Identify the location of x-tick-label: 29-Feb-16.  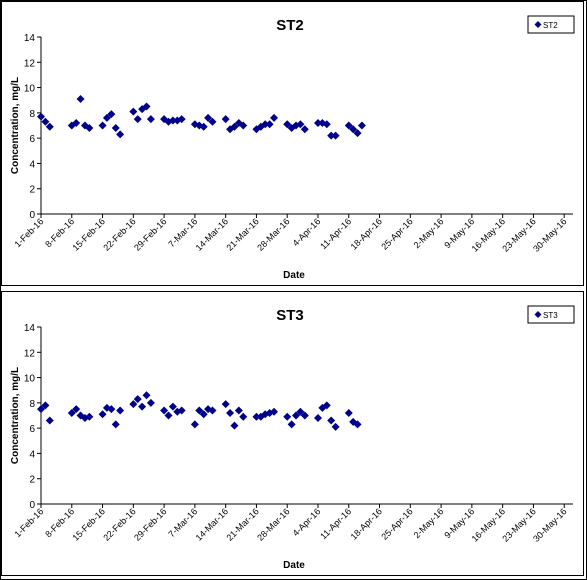
(150, 524).